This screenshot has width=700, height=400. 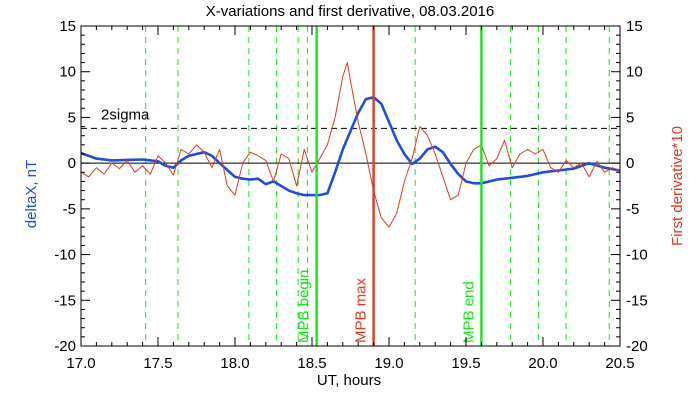 What do you see at coordinates (632, 209) in the screenshot?
I see `y-tick-label-right: -5` at bounding box center [632, 209].